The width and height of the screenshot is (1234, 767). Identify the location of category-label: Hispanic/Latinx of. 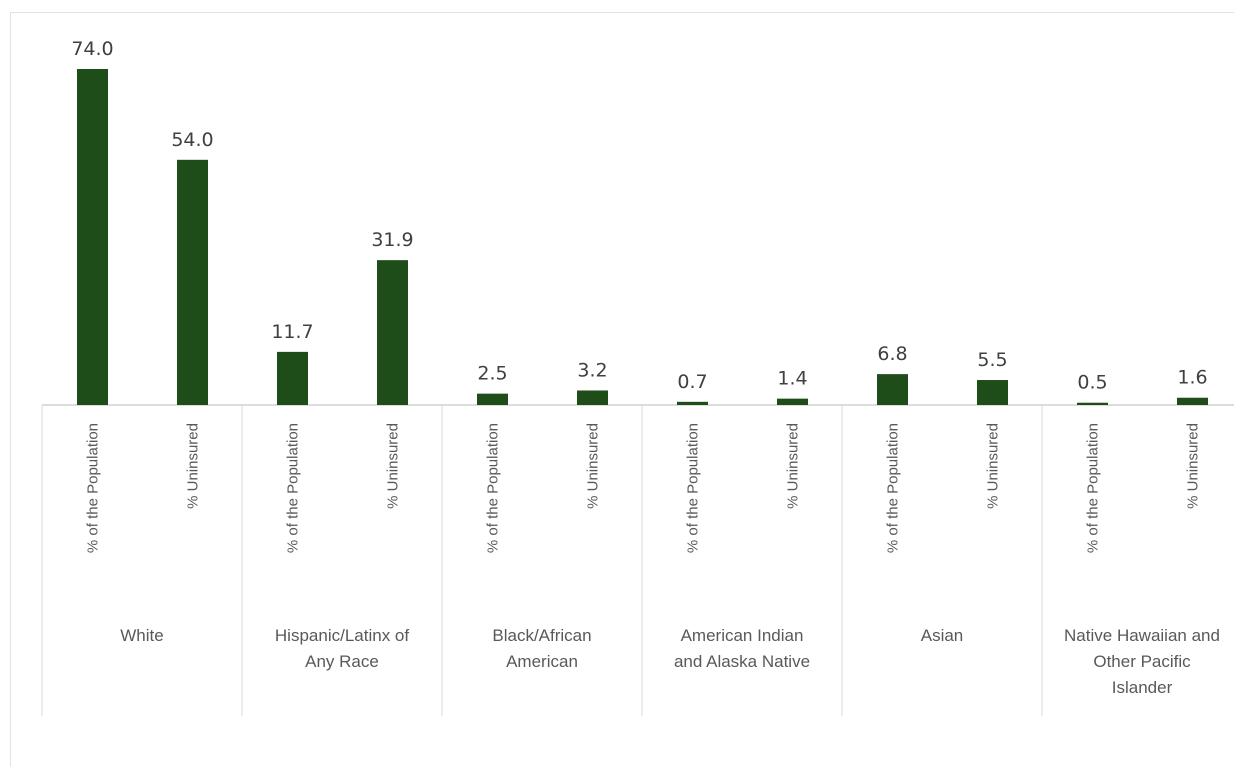
(342, 635).